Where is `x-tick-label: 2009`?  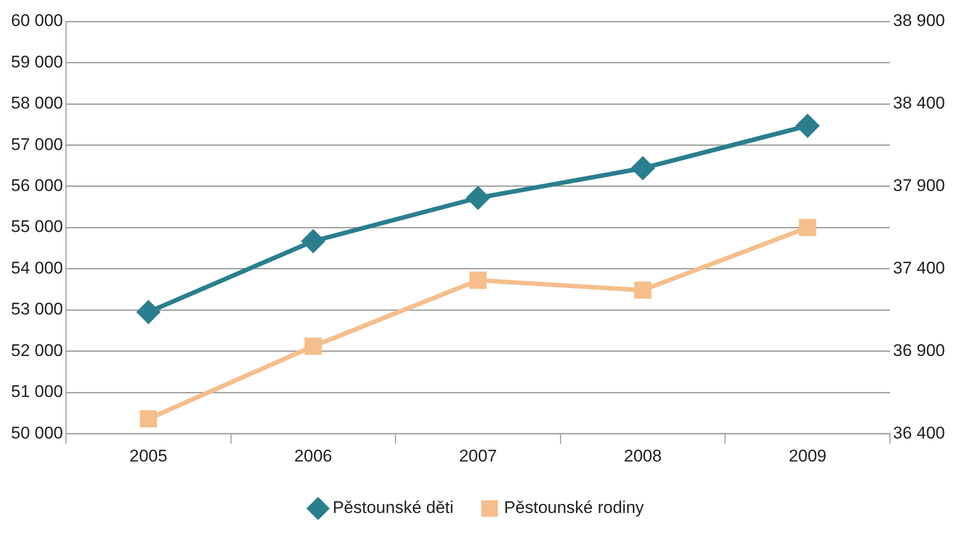
x-tick-label: 2009 is located at coordinates (807, 456).